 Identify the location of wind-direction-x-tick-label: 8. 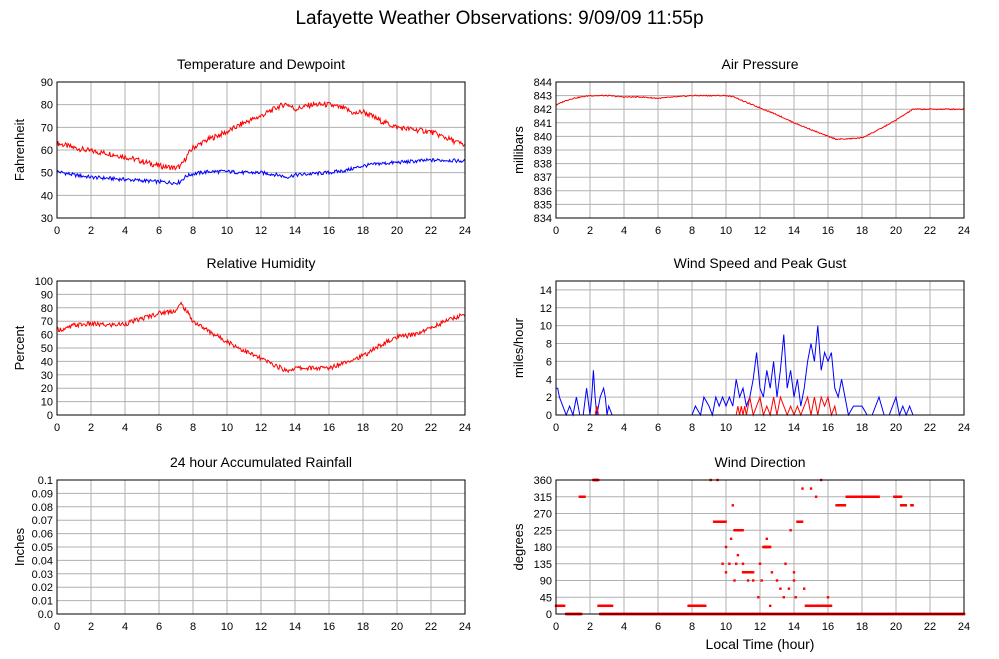
(692, 627).